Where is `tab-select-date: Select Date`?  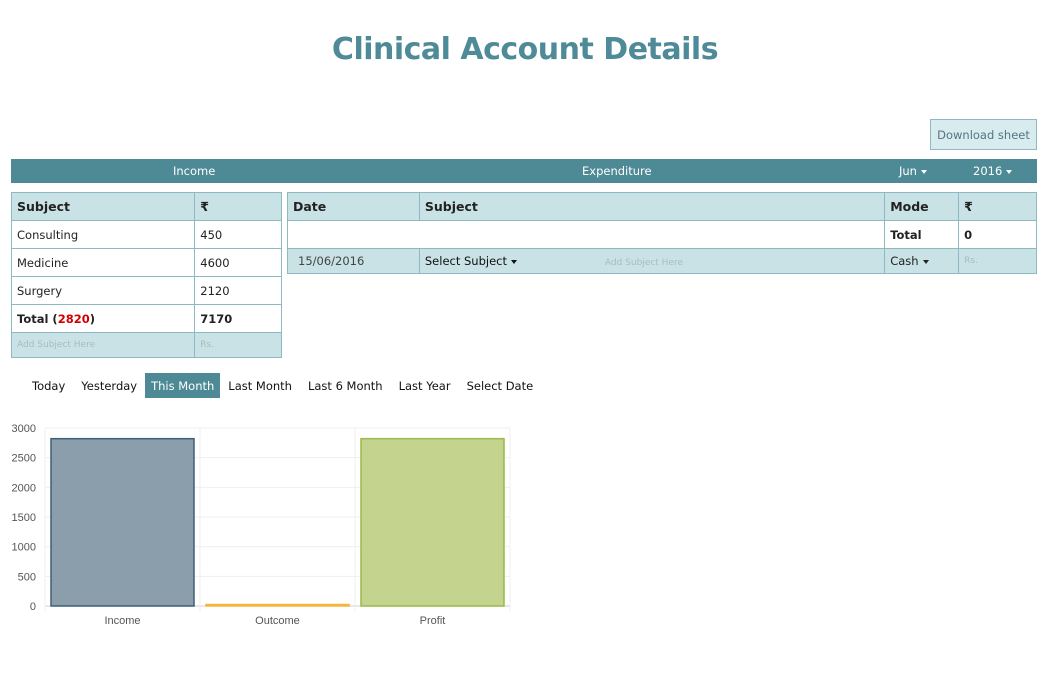 tab-select-date: Select Date is located at coordinates (500, 385).